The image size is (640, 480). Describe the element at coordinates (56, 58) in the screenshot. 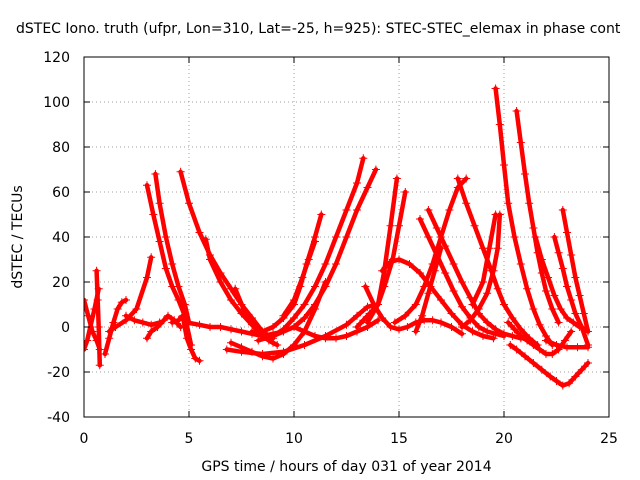

I see `y-tick-label: 120` at that location.